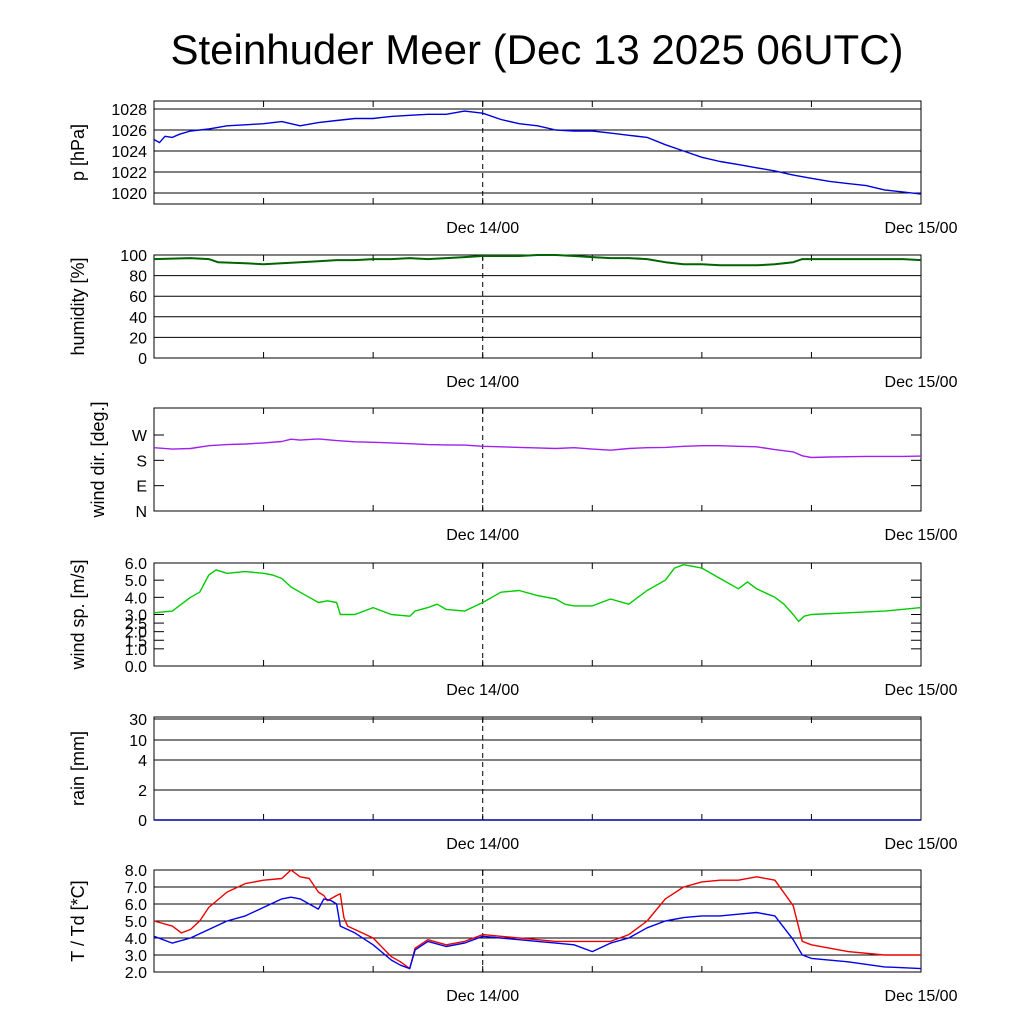  What do you see at coordinates (138, 720) in the screenshot?
I see `rain-ytick-label-4: 30` at bounding box center [138, 720].